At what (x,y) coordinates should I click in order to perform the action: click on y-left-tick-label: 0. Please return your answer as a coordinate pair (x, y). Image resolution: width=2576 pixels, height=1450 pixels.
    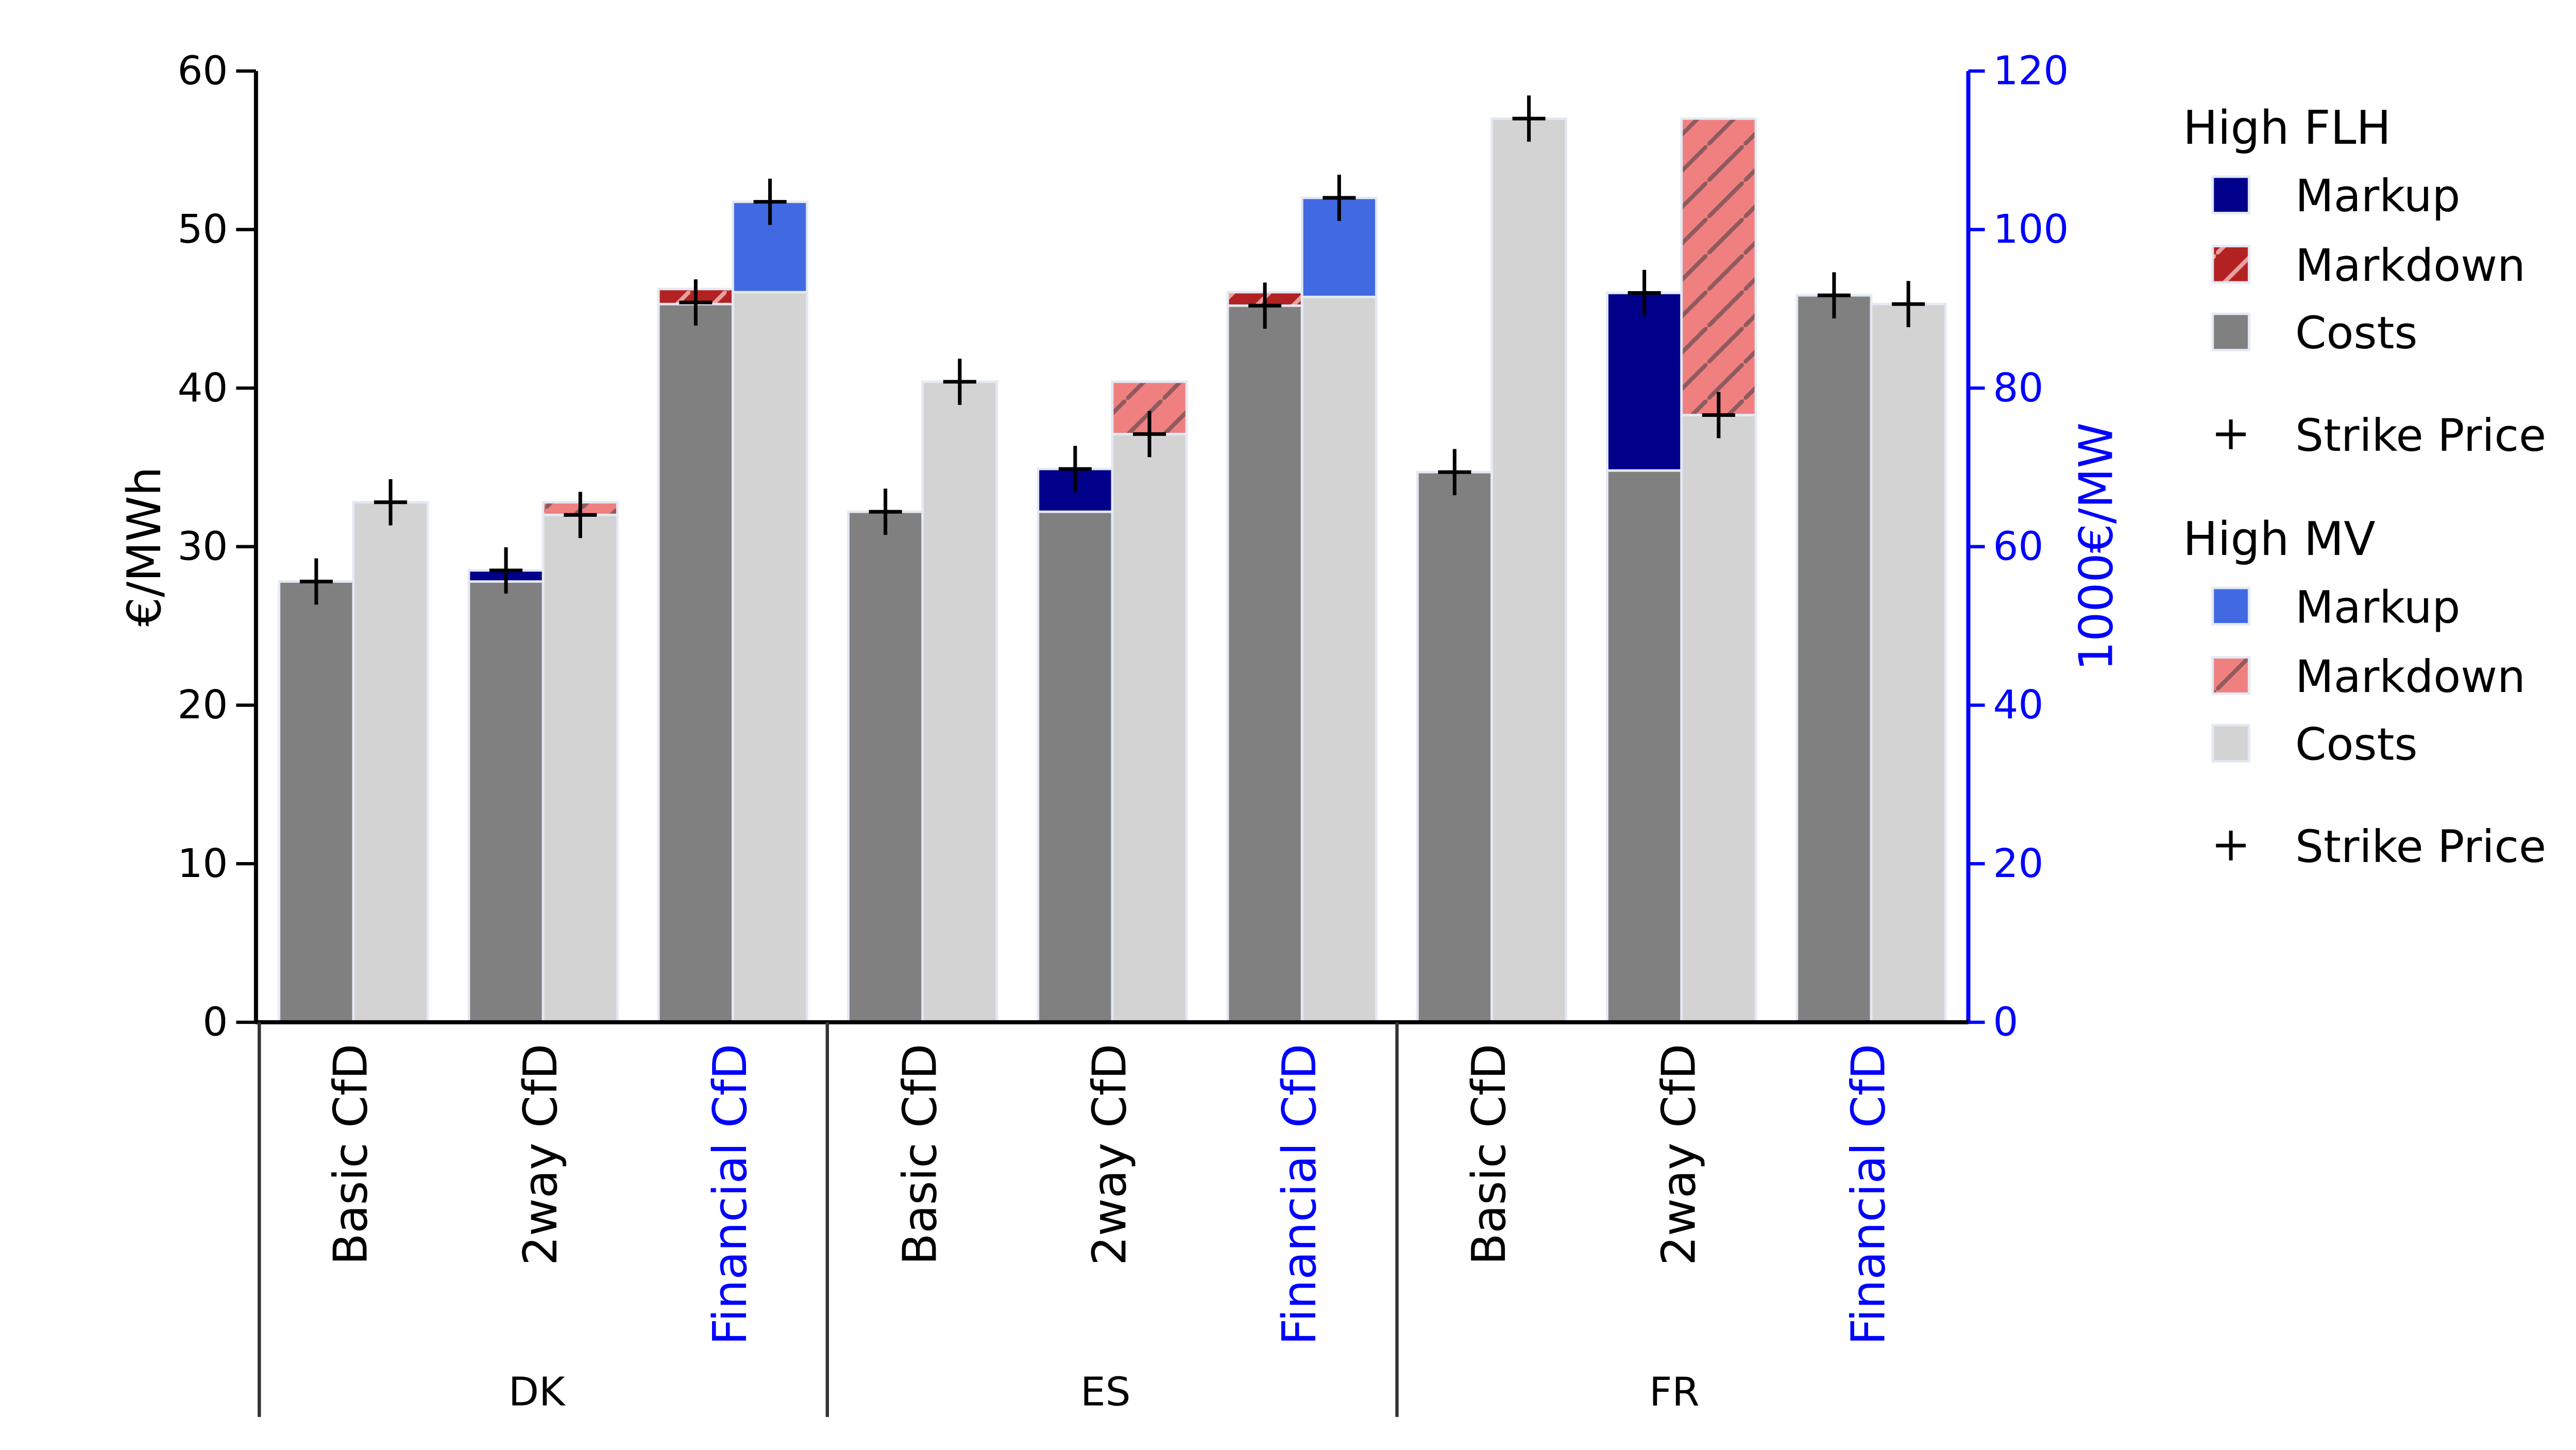
    Looking at the image, I should click on (215, 1023).